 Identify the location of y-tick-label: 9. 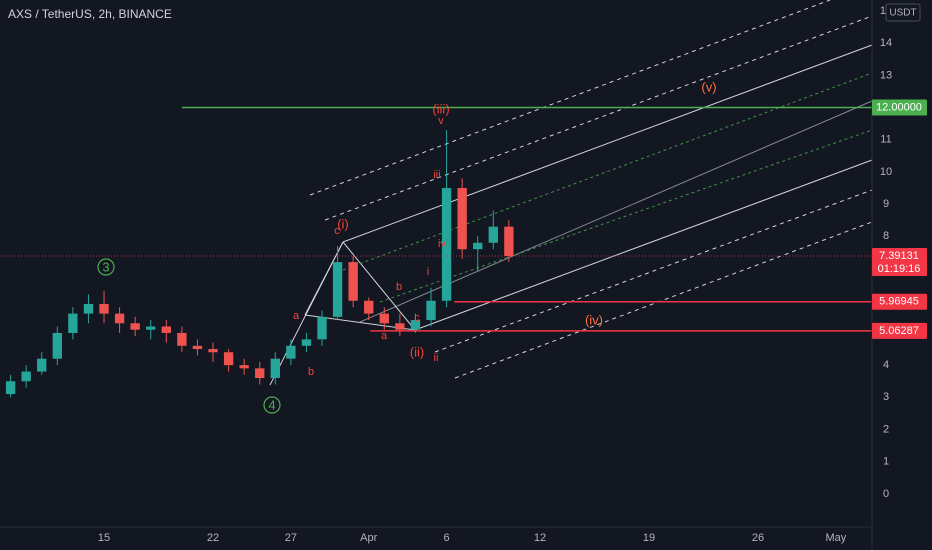
(886, 204).